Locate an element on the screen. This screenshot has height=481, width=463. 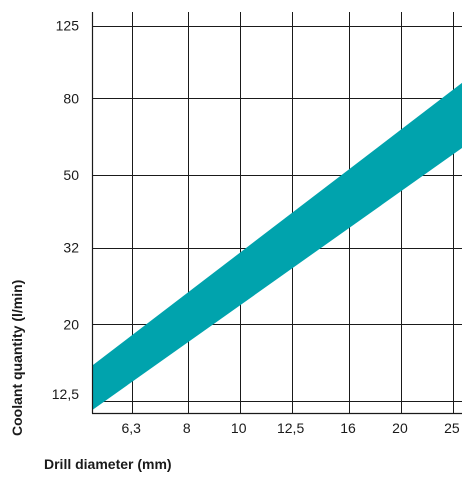
y-axis-title: Coolant quantity (l/min) is located at coordinates (17, 358).